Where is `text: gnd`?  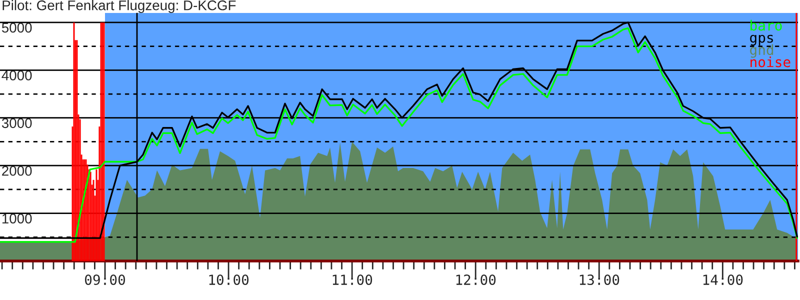 text: gnd is located at coordinates (762, 51).